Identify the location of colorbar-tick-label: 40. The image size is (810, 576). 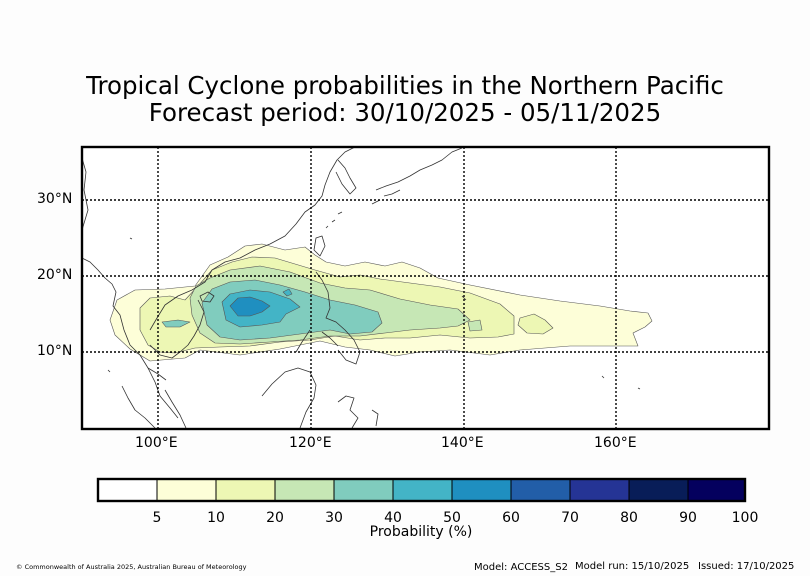
(393, 518).